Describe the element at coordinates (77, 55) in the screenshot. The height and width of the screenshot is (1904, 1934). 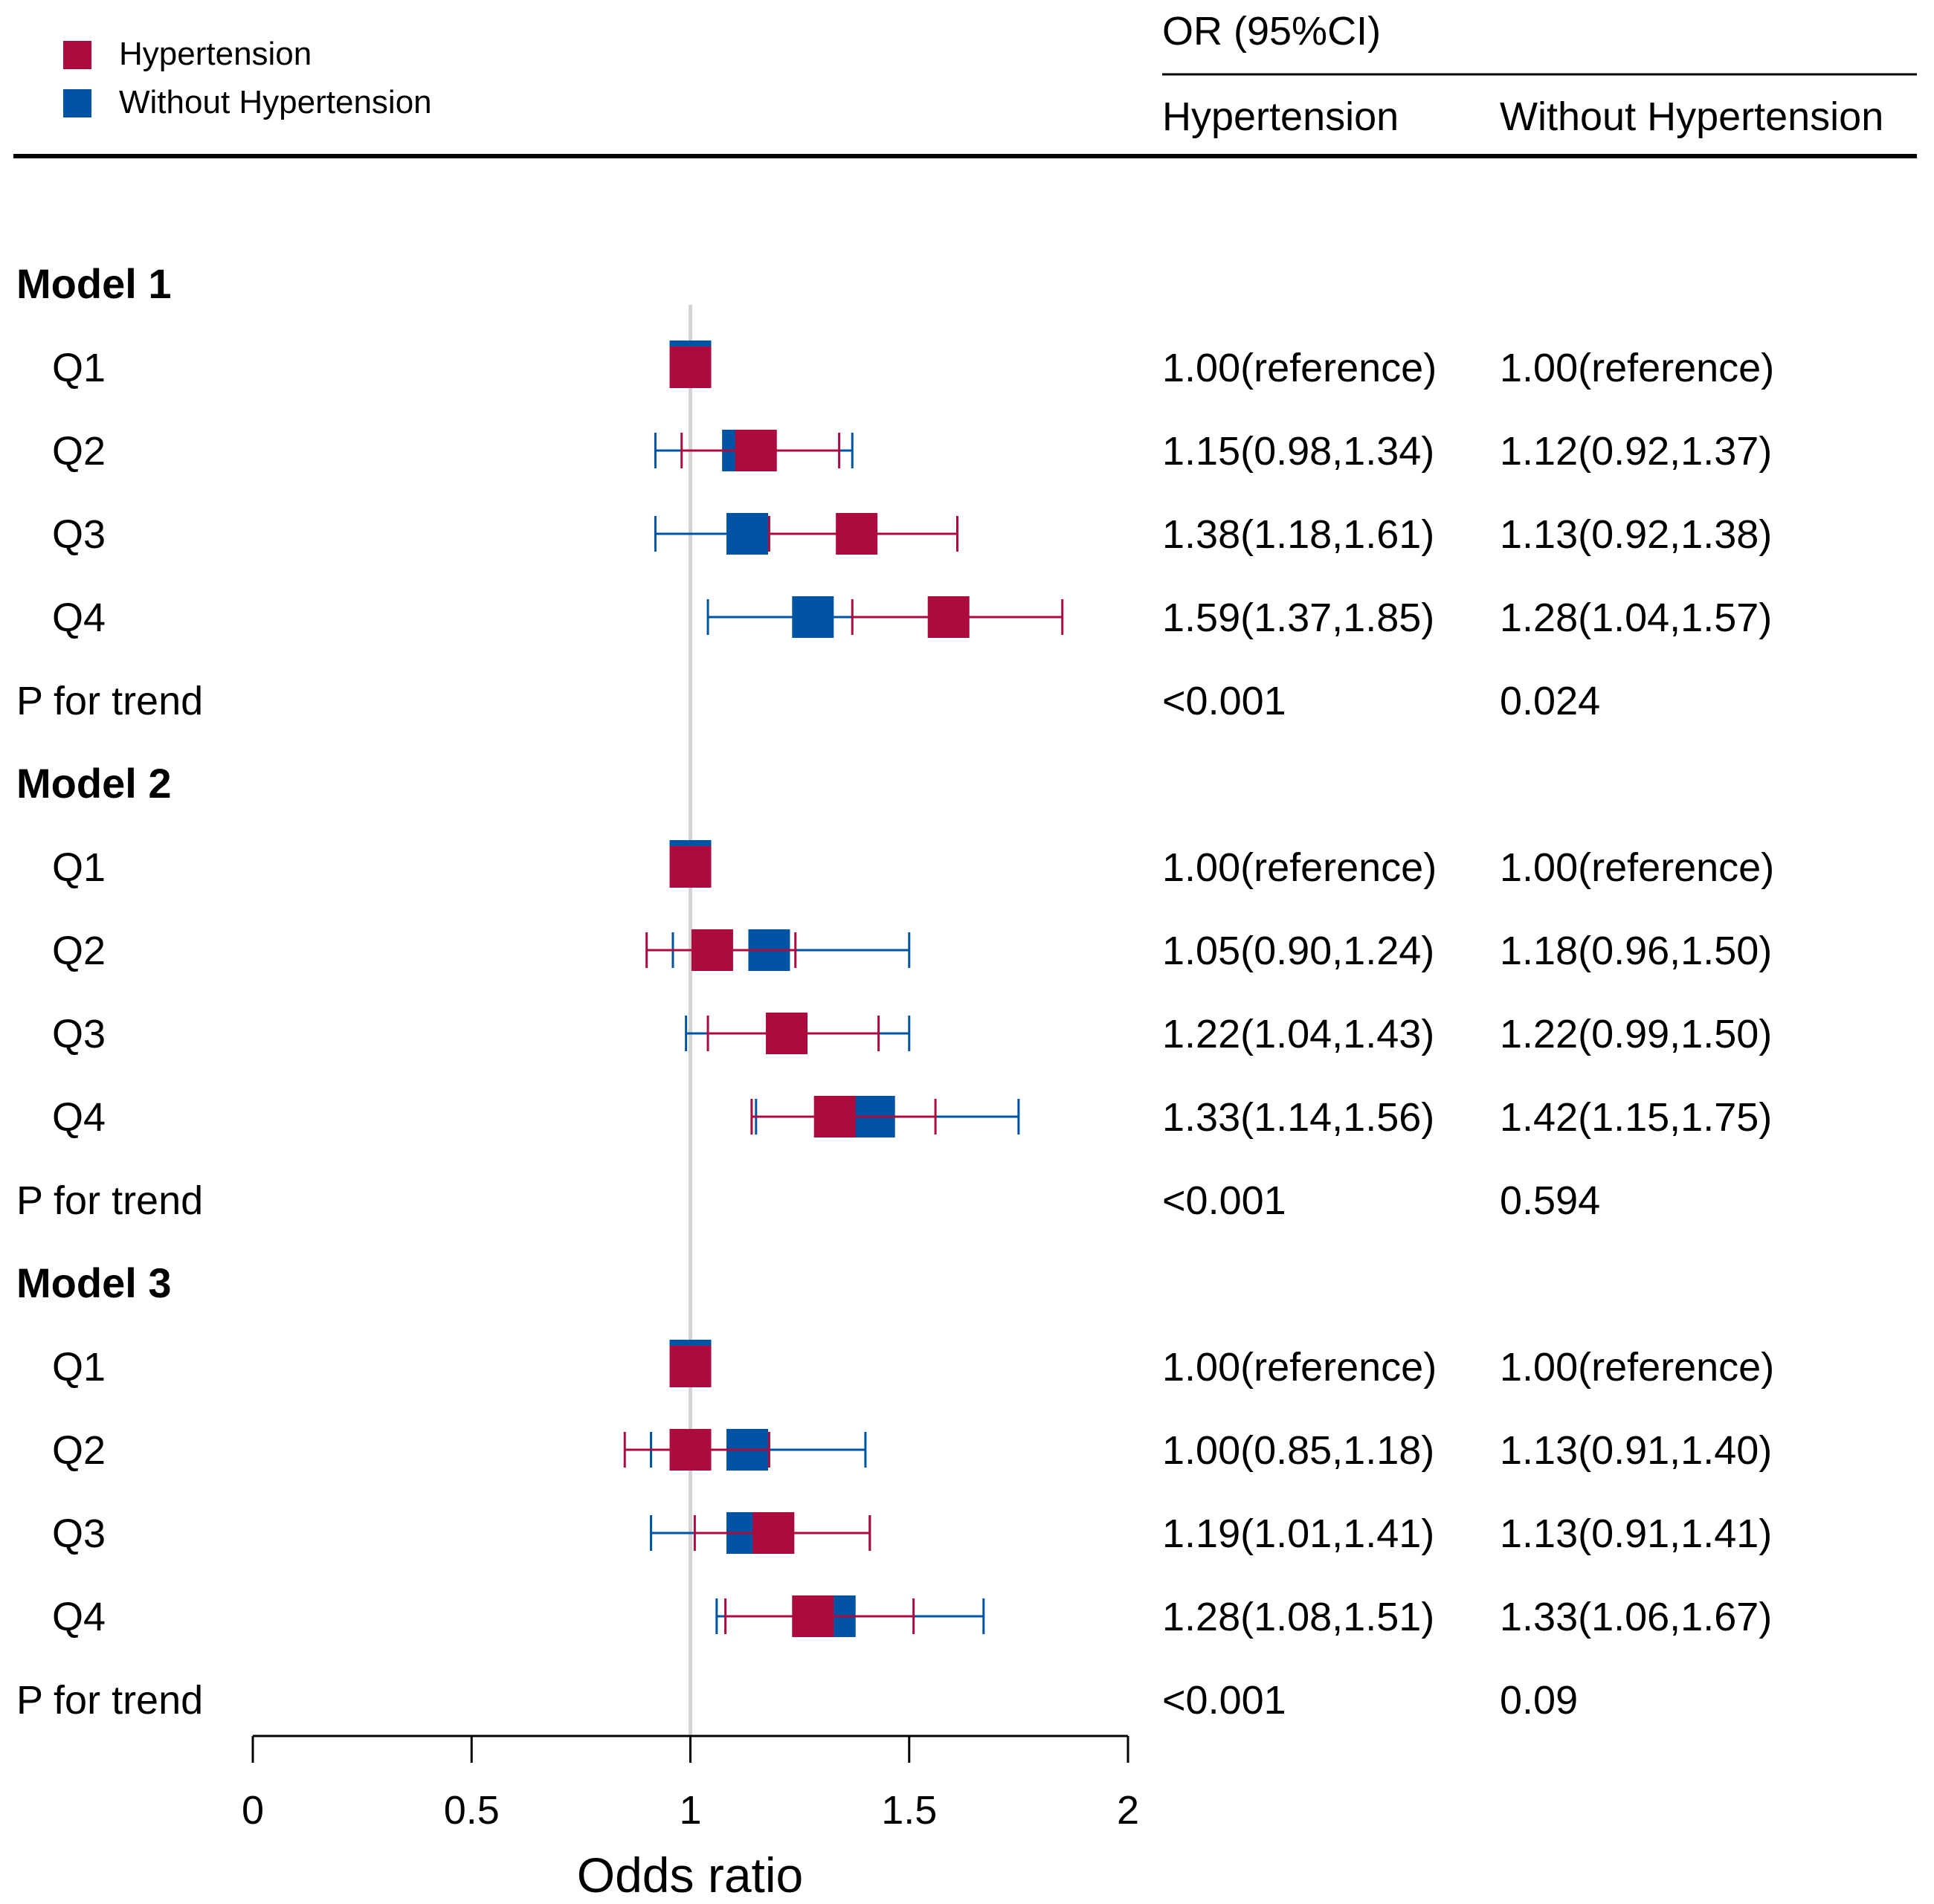
I see `legend-swatch-hypertension` at that location.